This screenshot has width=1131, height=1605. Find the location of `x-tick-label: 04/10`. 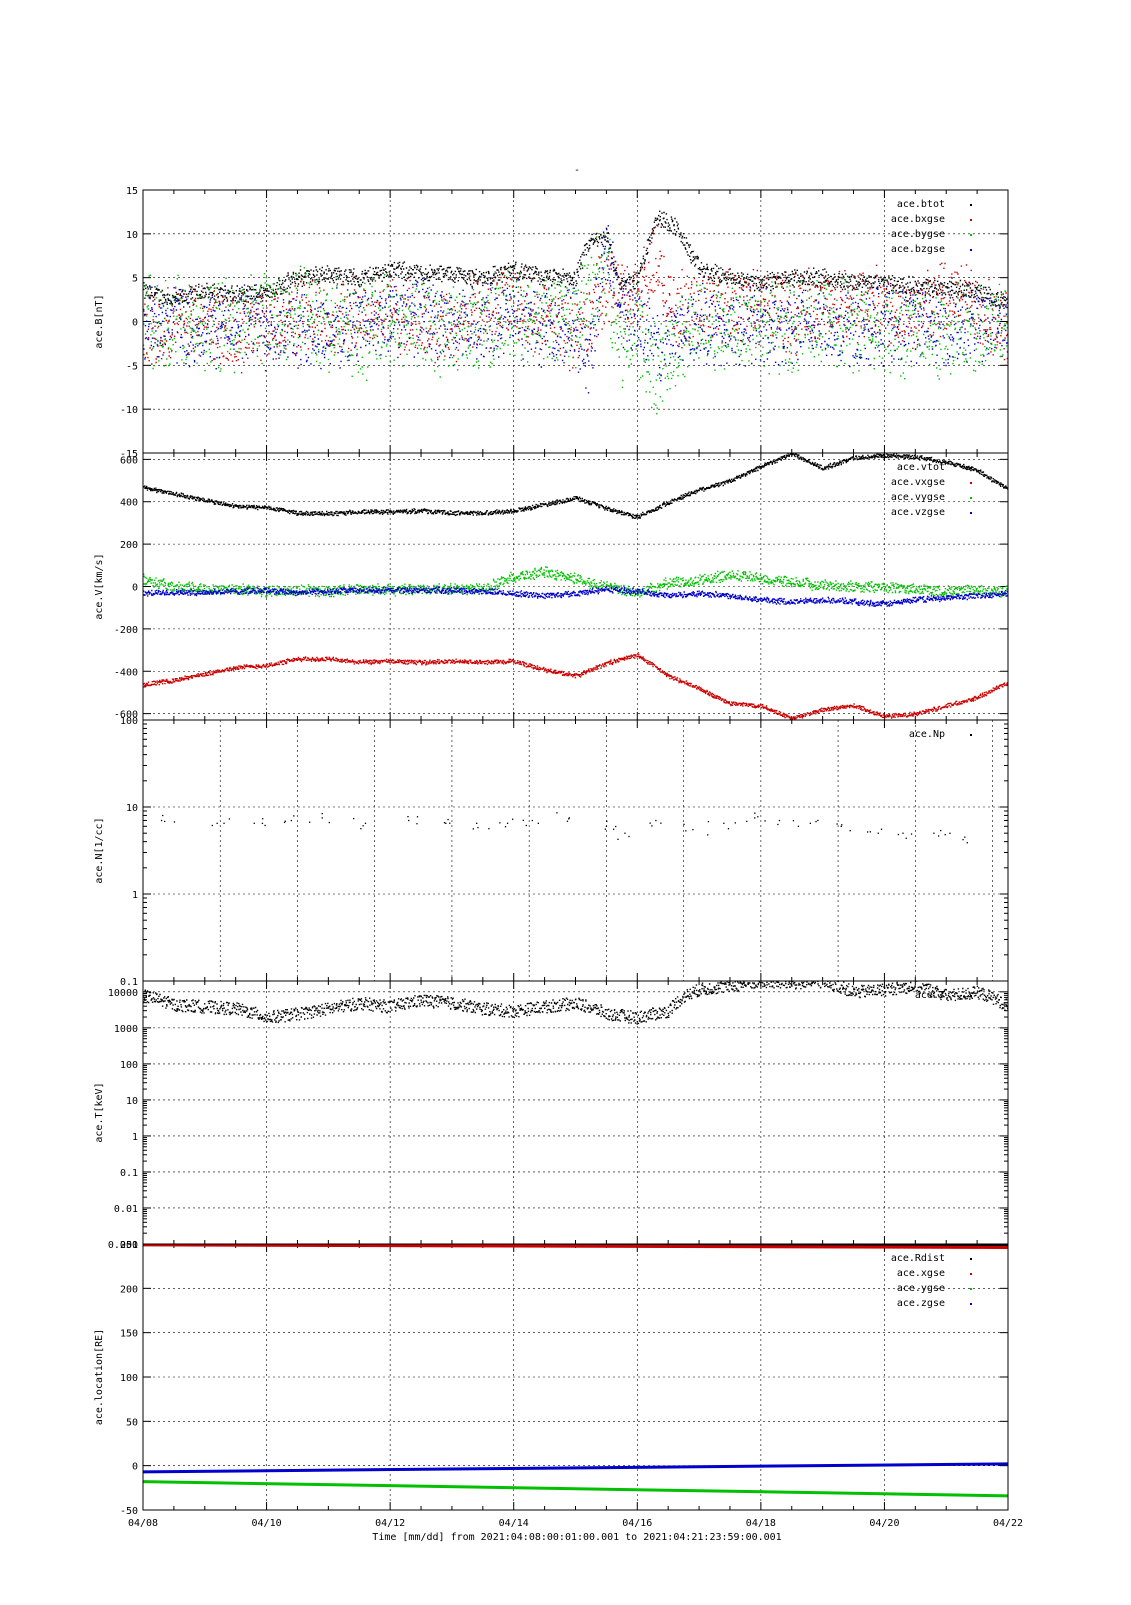

x-tick-label: 04/10 is located at coordinates (267, 1523).